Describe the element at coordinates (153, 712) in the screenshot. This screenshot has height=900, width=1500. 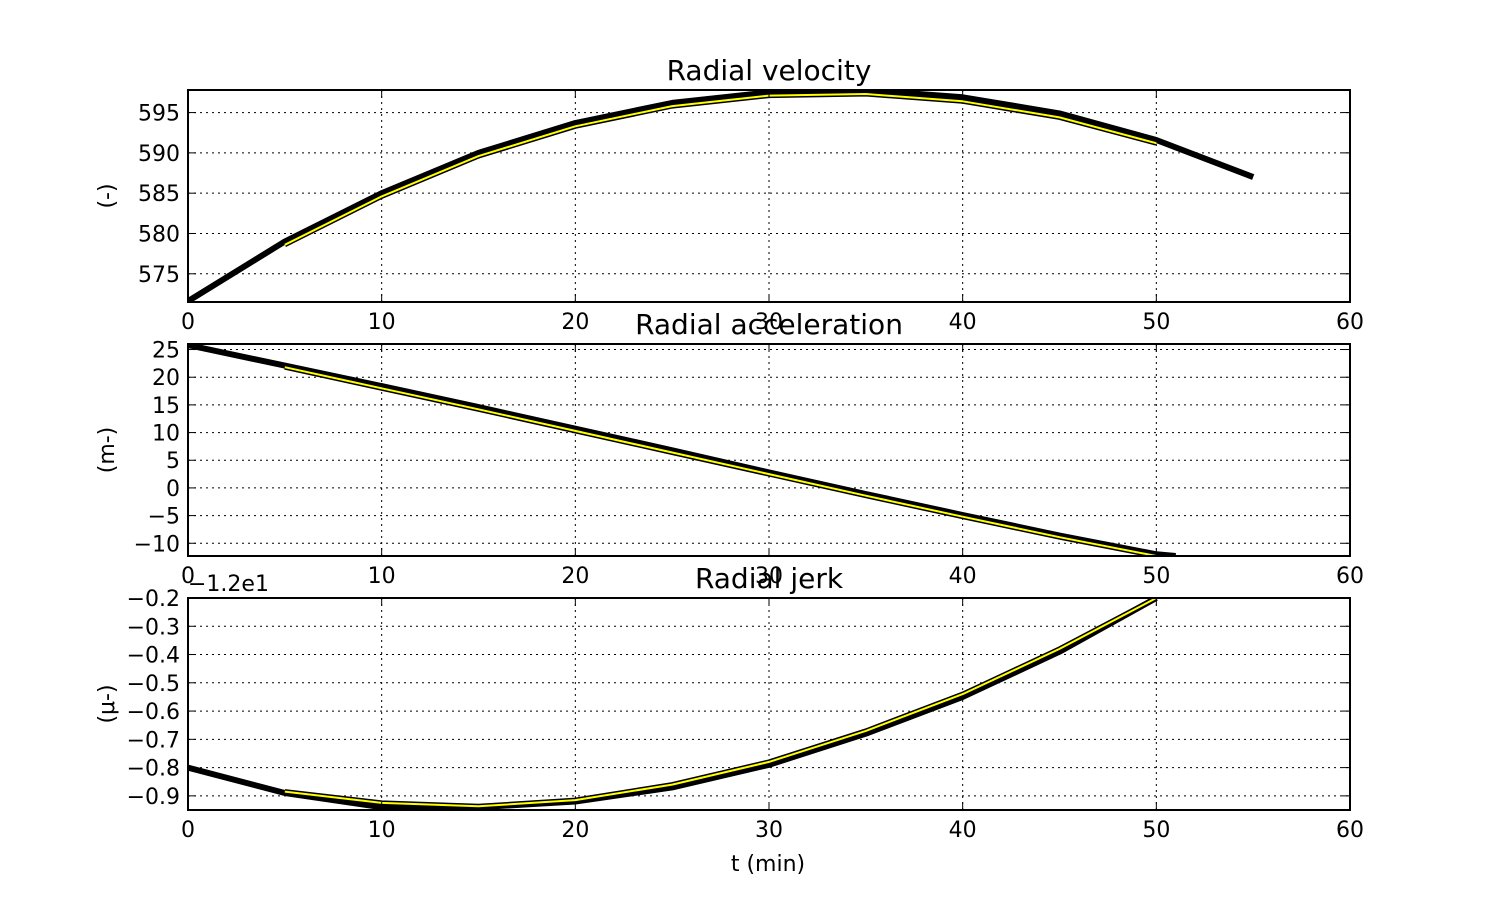
I see `y-tick-label: −0.6` at that location.